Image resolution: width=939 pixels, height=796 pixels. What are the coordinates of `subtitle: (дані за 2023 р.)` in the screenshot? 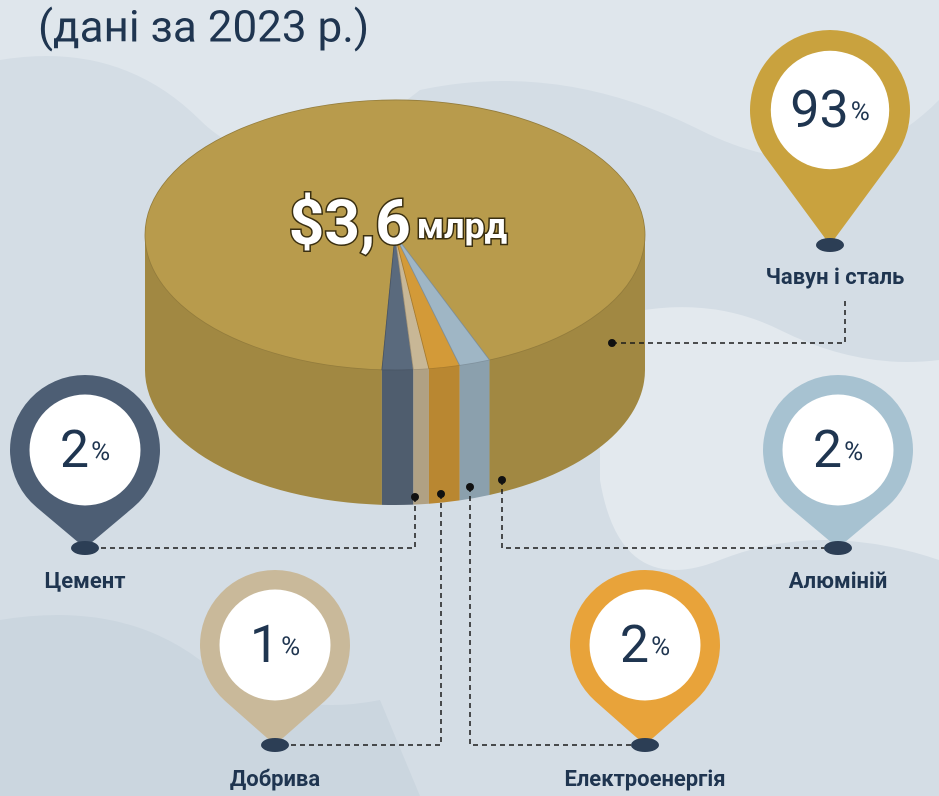 It's located at (203, 27).